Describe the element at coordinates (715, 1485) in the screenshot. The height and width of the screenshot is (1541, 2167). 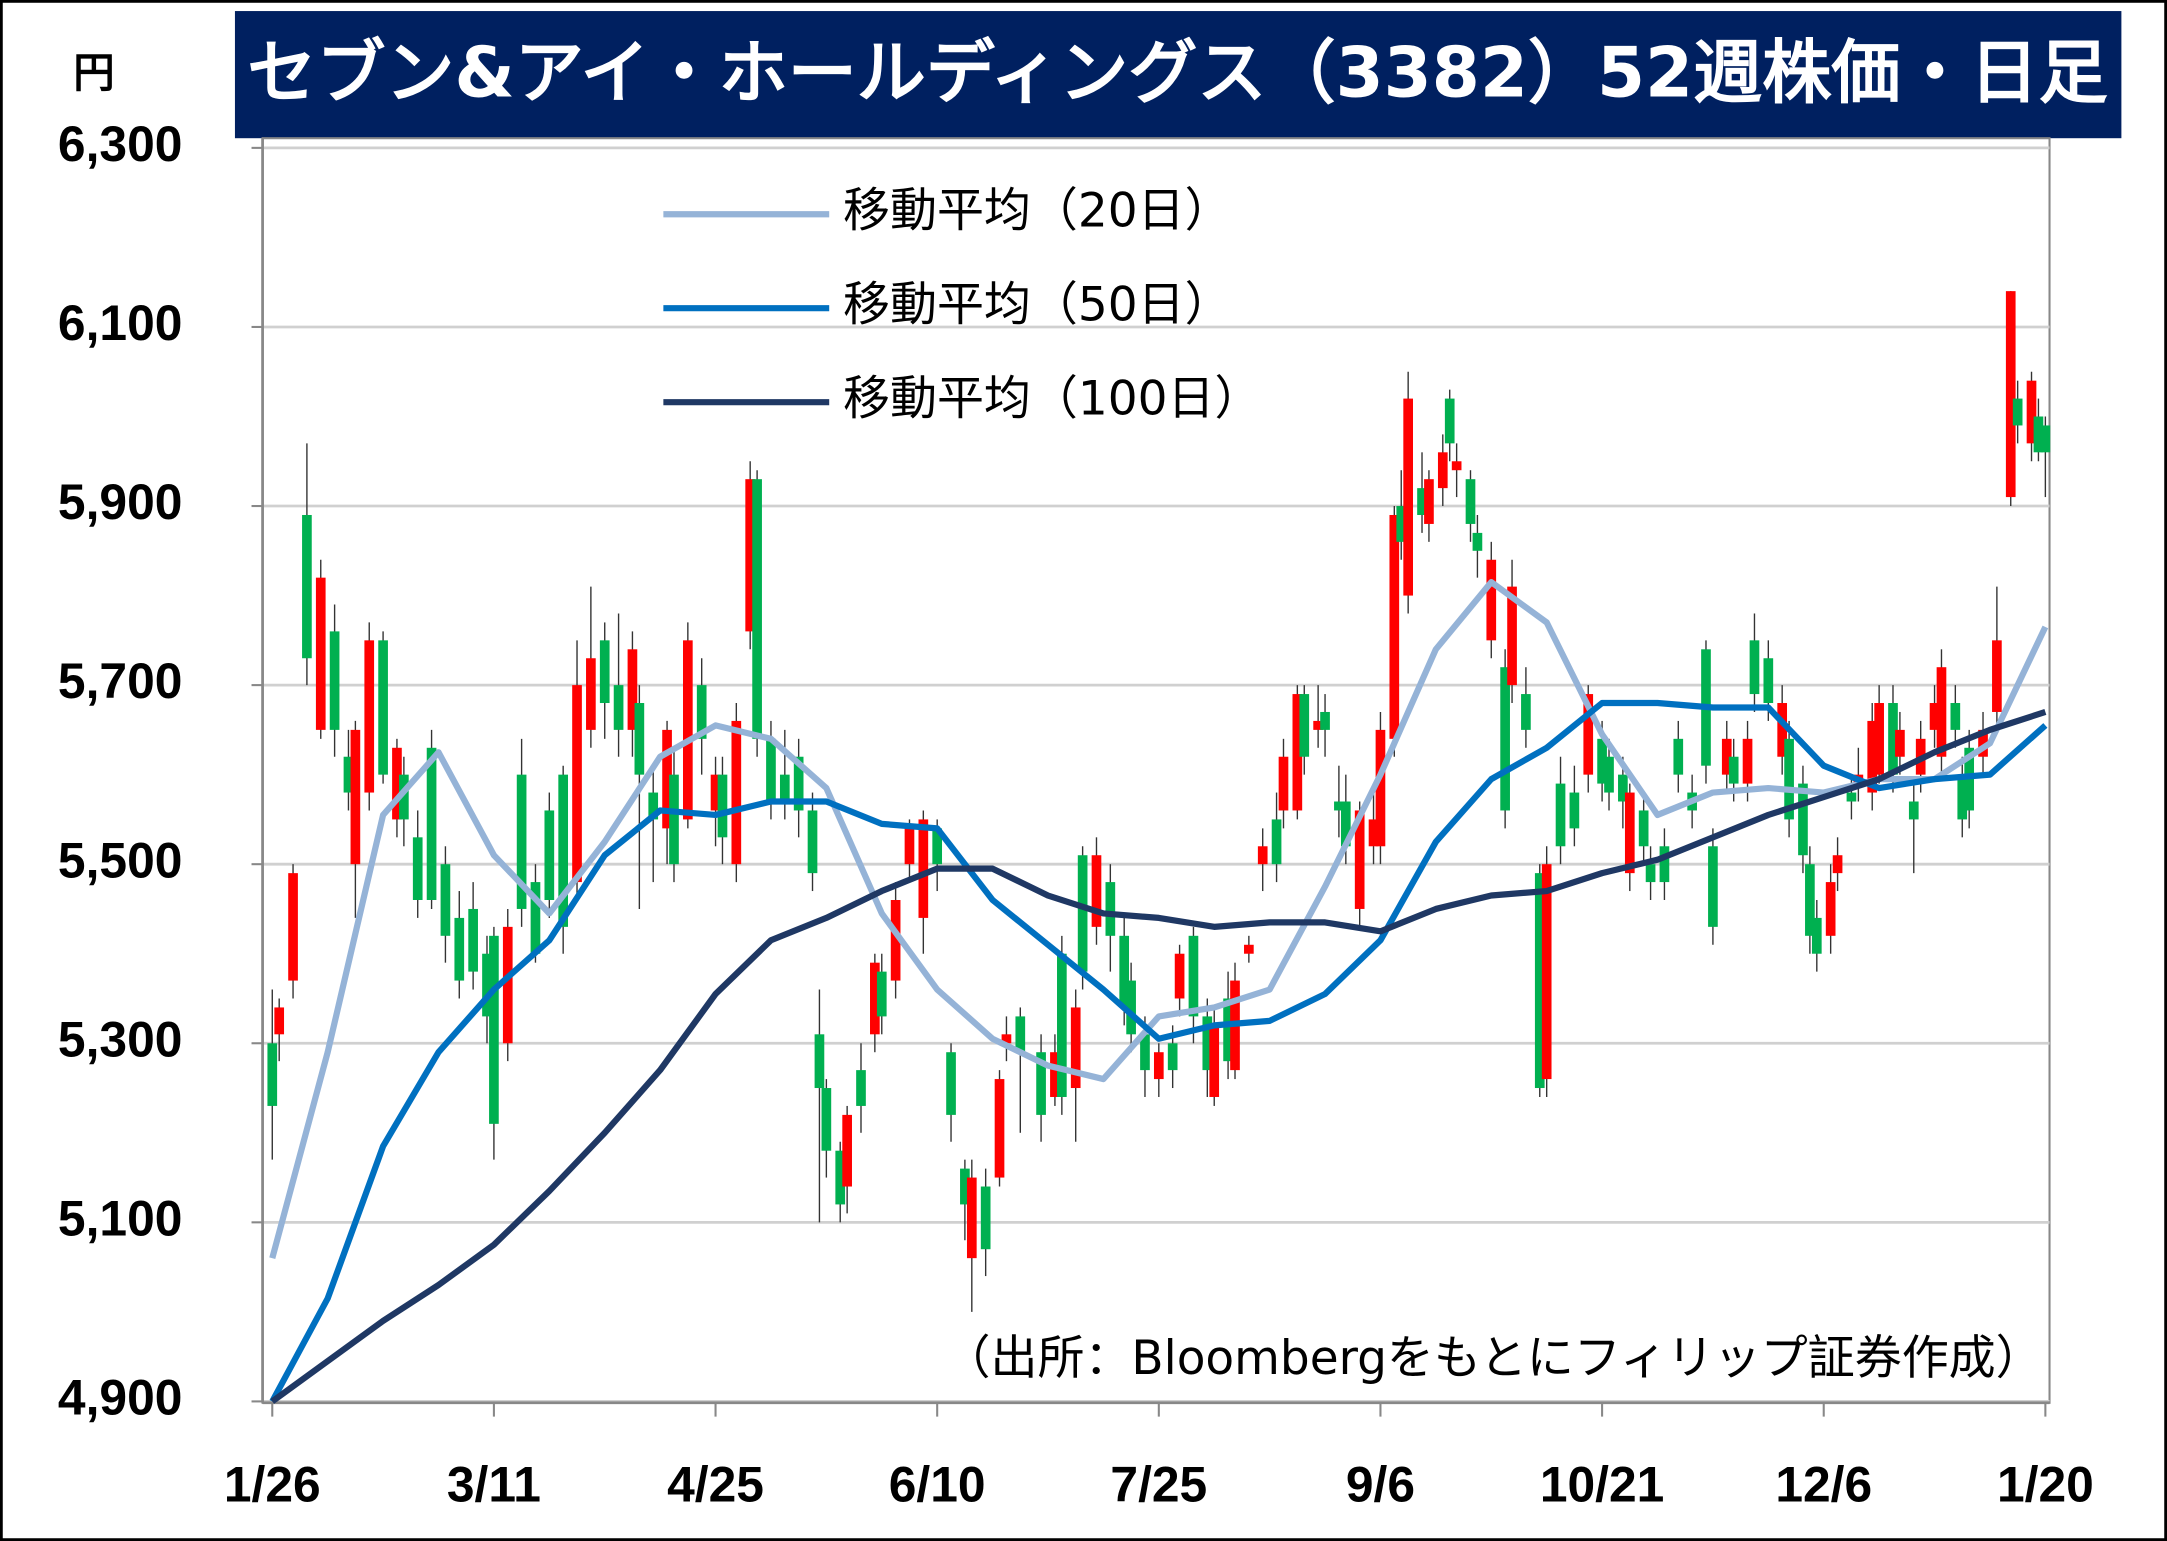
I see `x-tick-label: 4/25` at that location.